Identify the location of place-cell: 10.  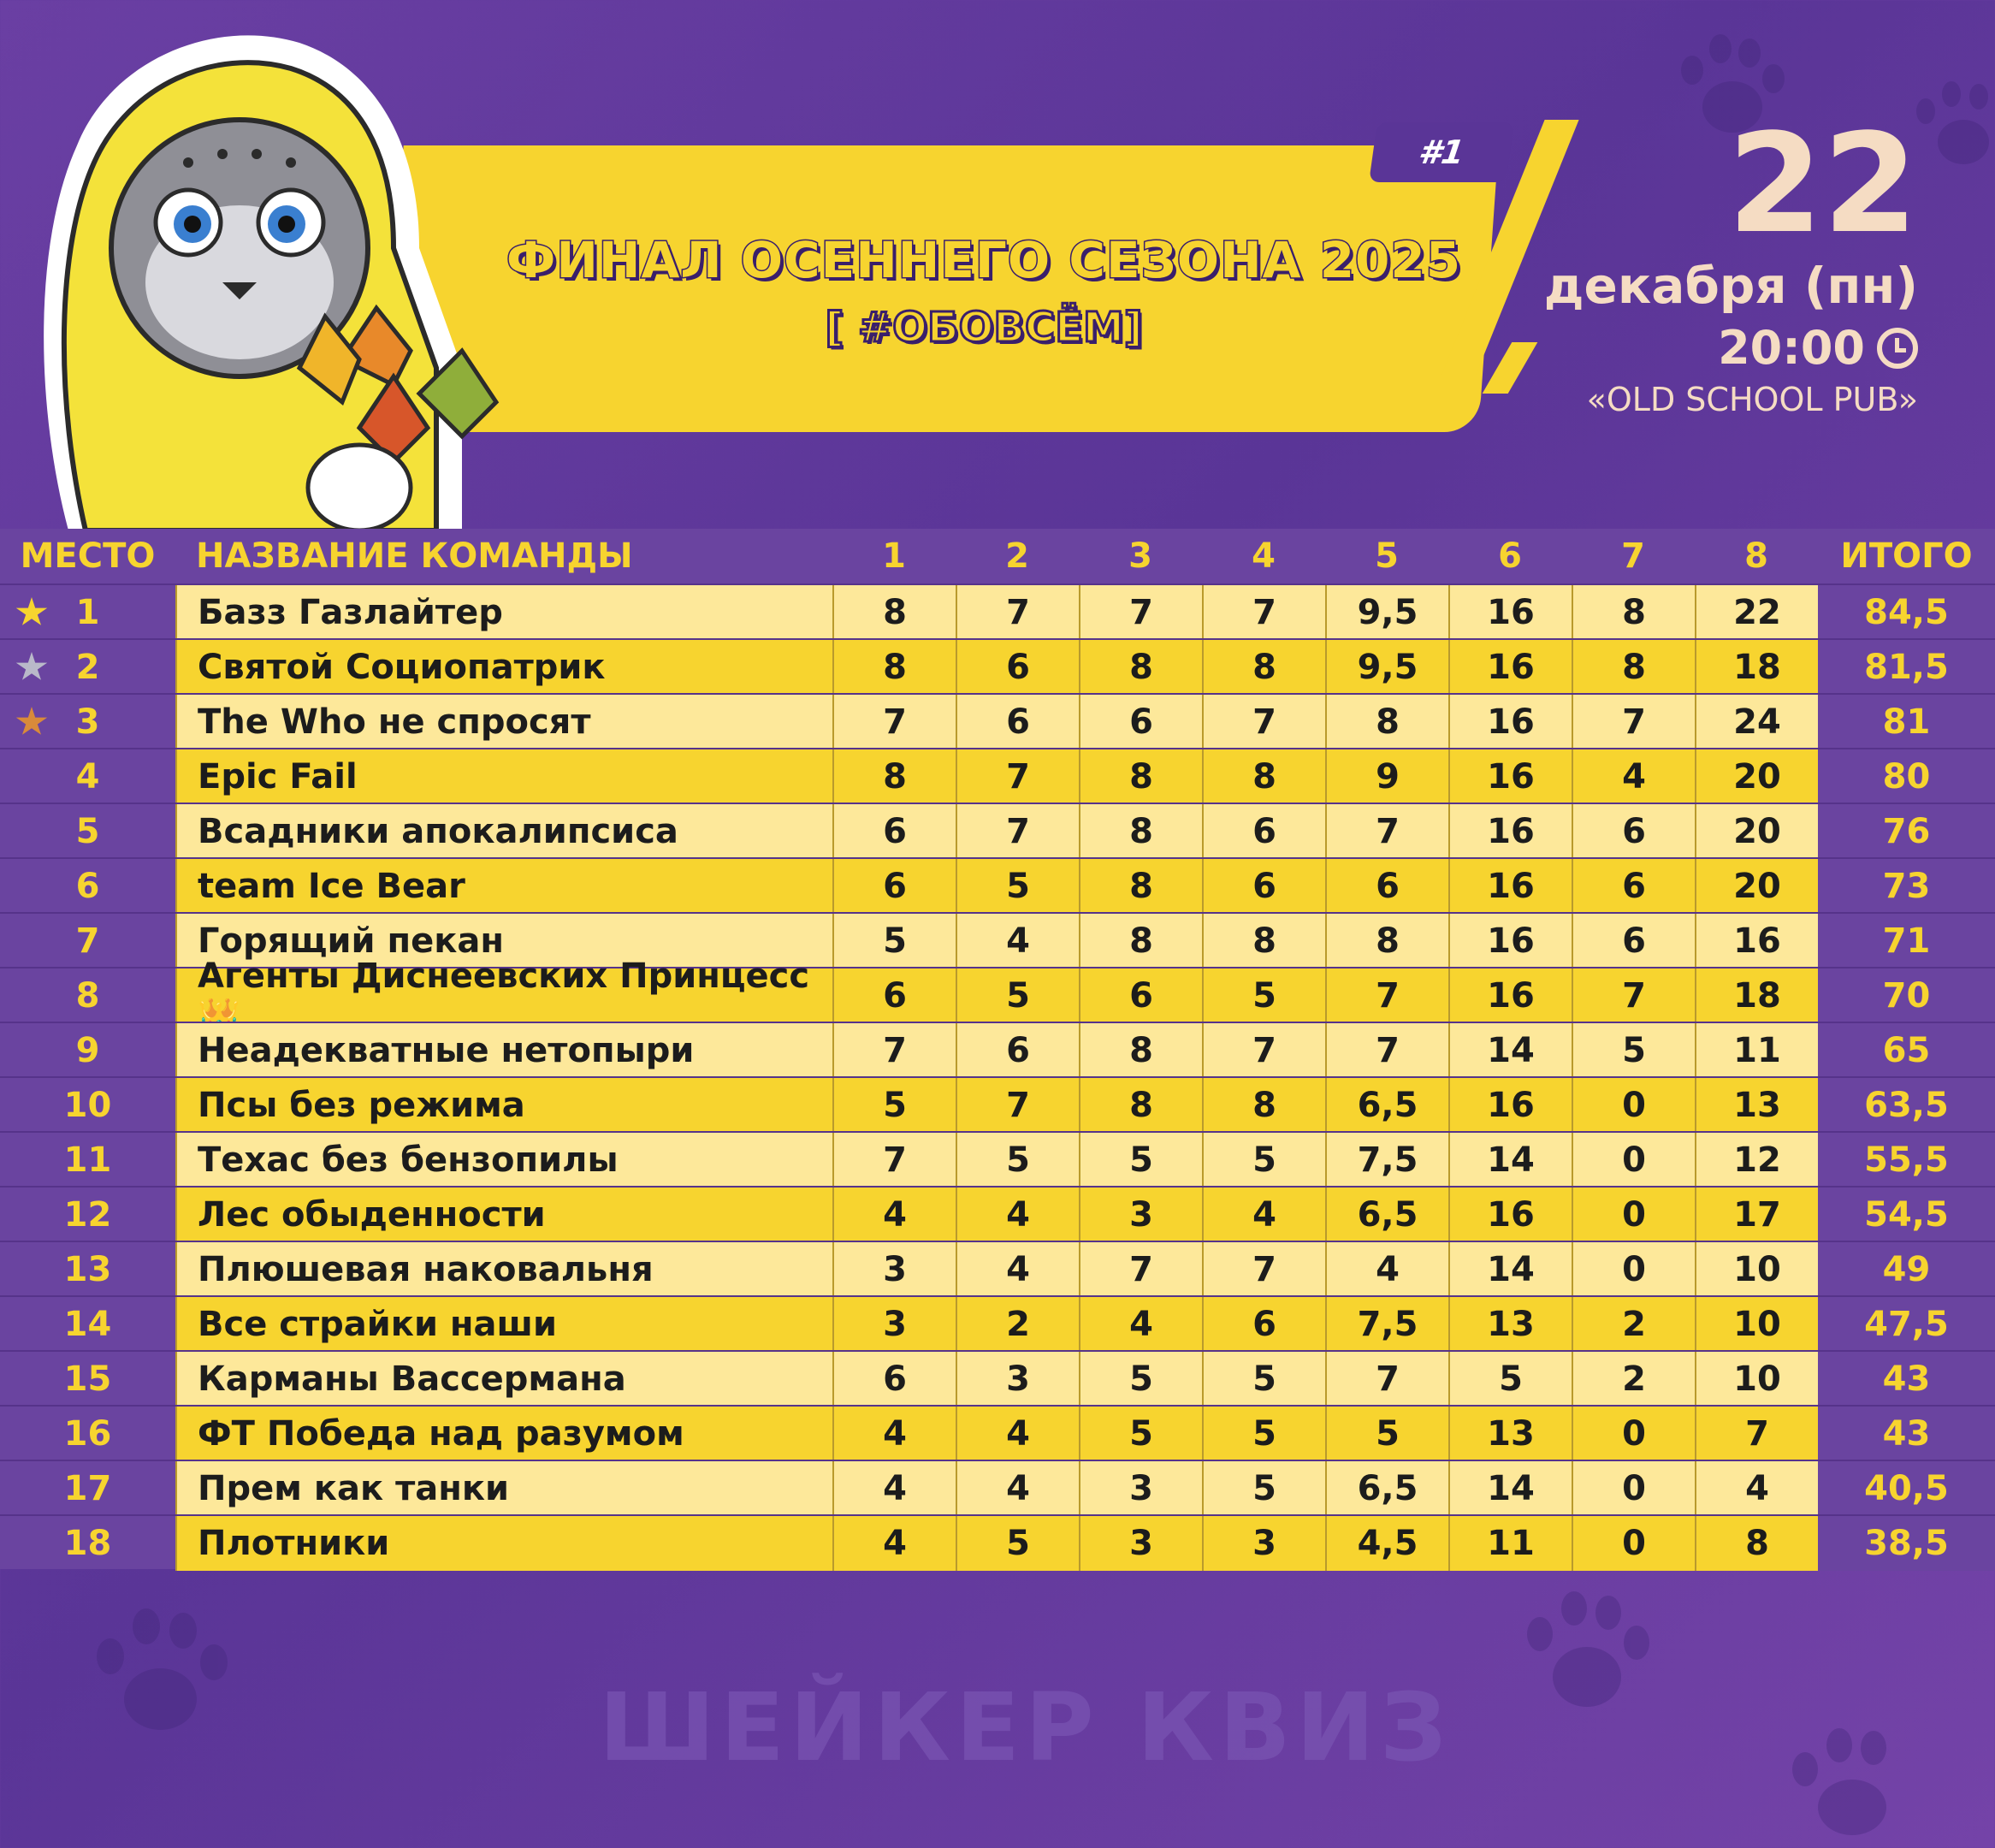
(87, 1105).